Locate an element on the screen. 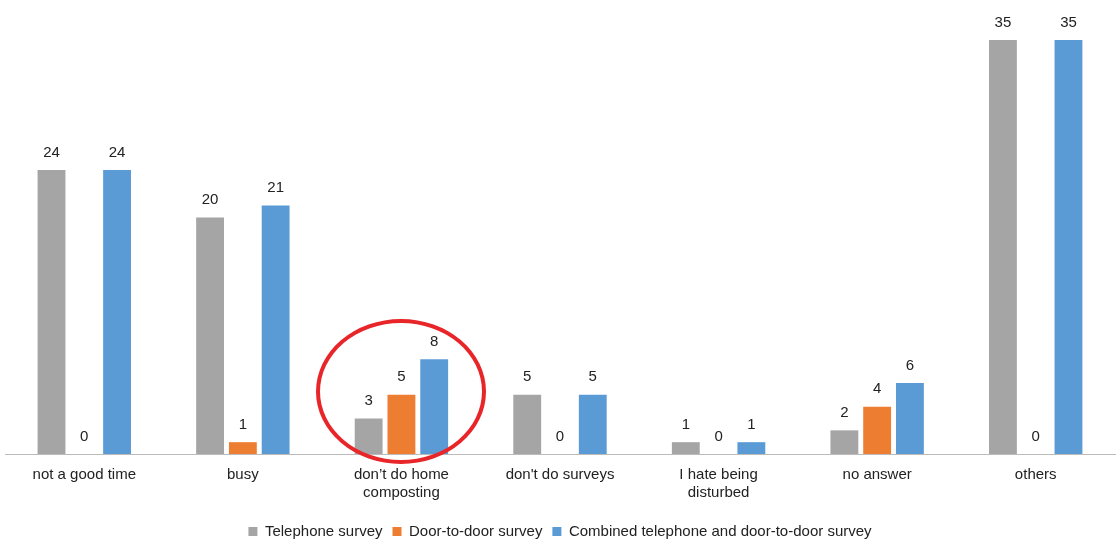 The image size is (1120, 549). x-tick-label: don’t do home composting is located at coordinates (401, 483).